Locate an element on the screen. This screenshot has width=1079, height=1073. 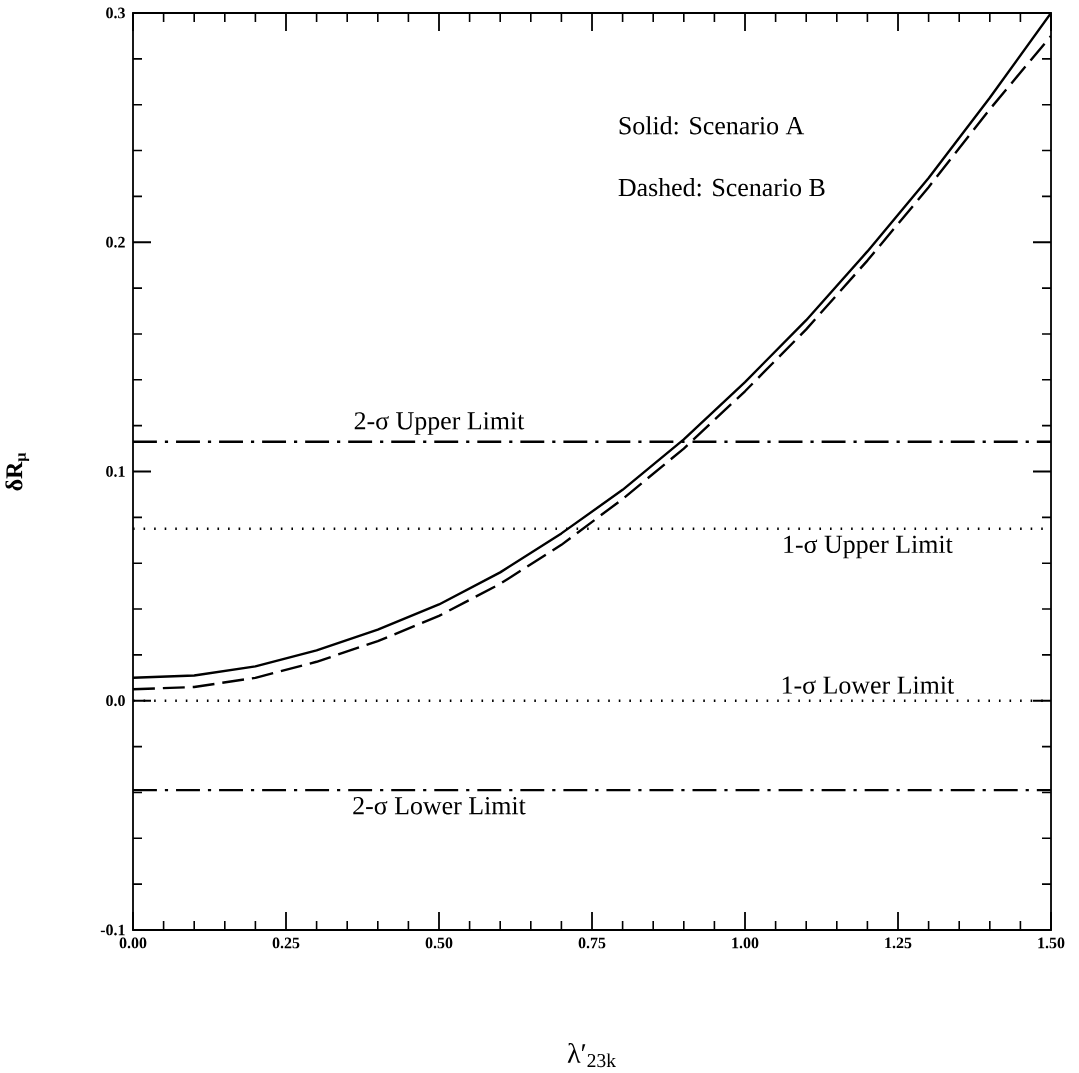
x-tick-label: 1.50 is located at coordinates (1051, 943).